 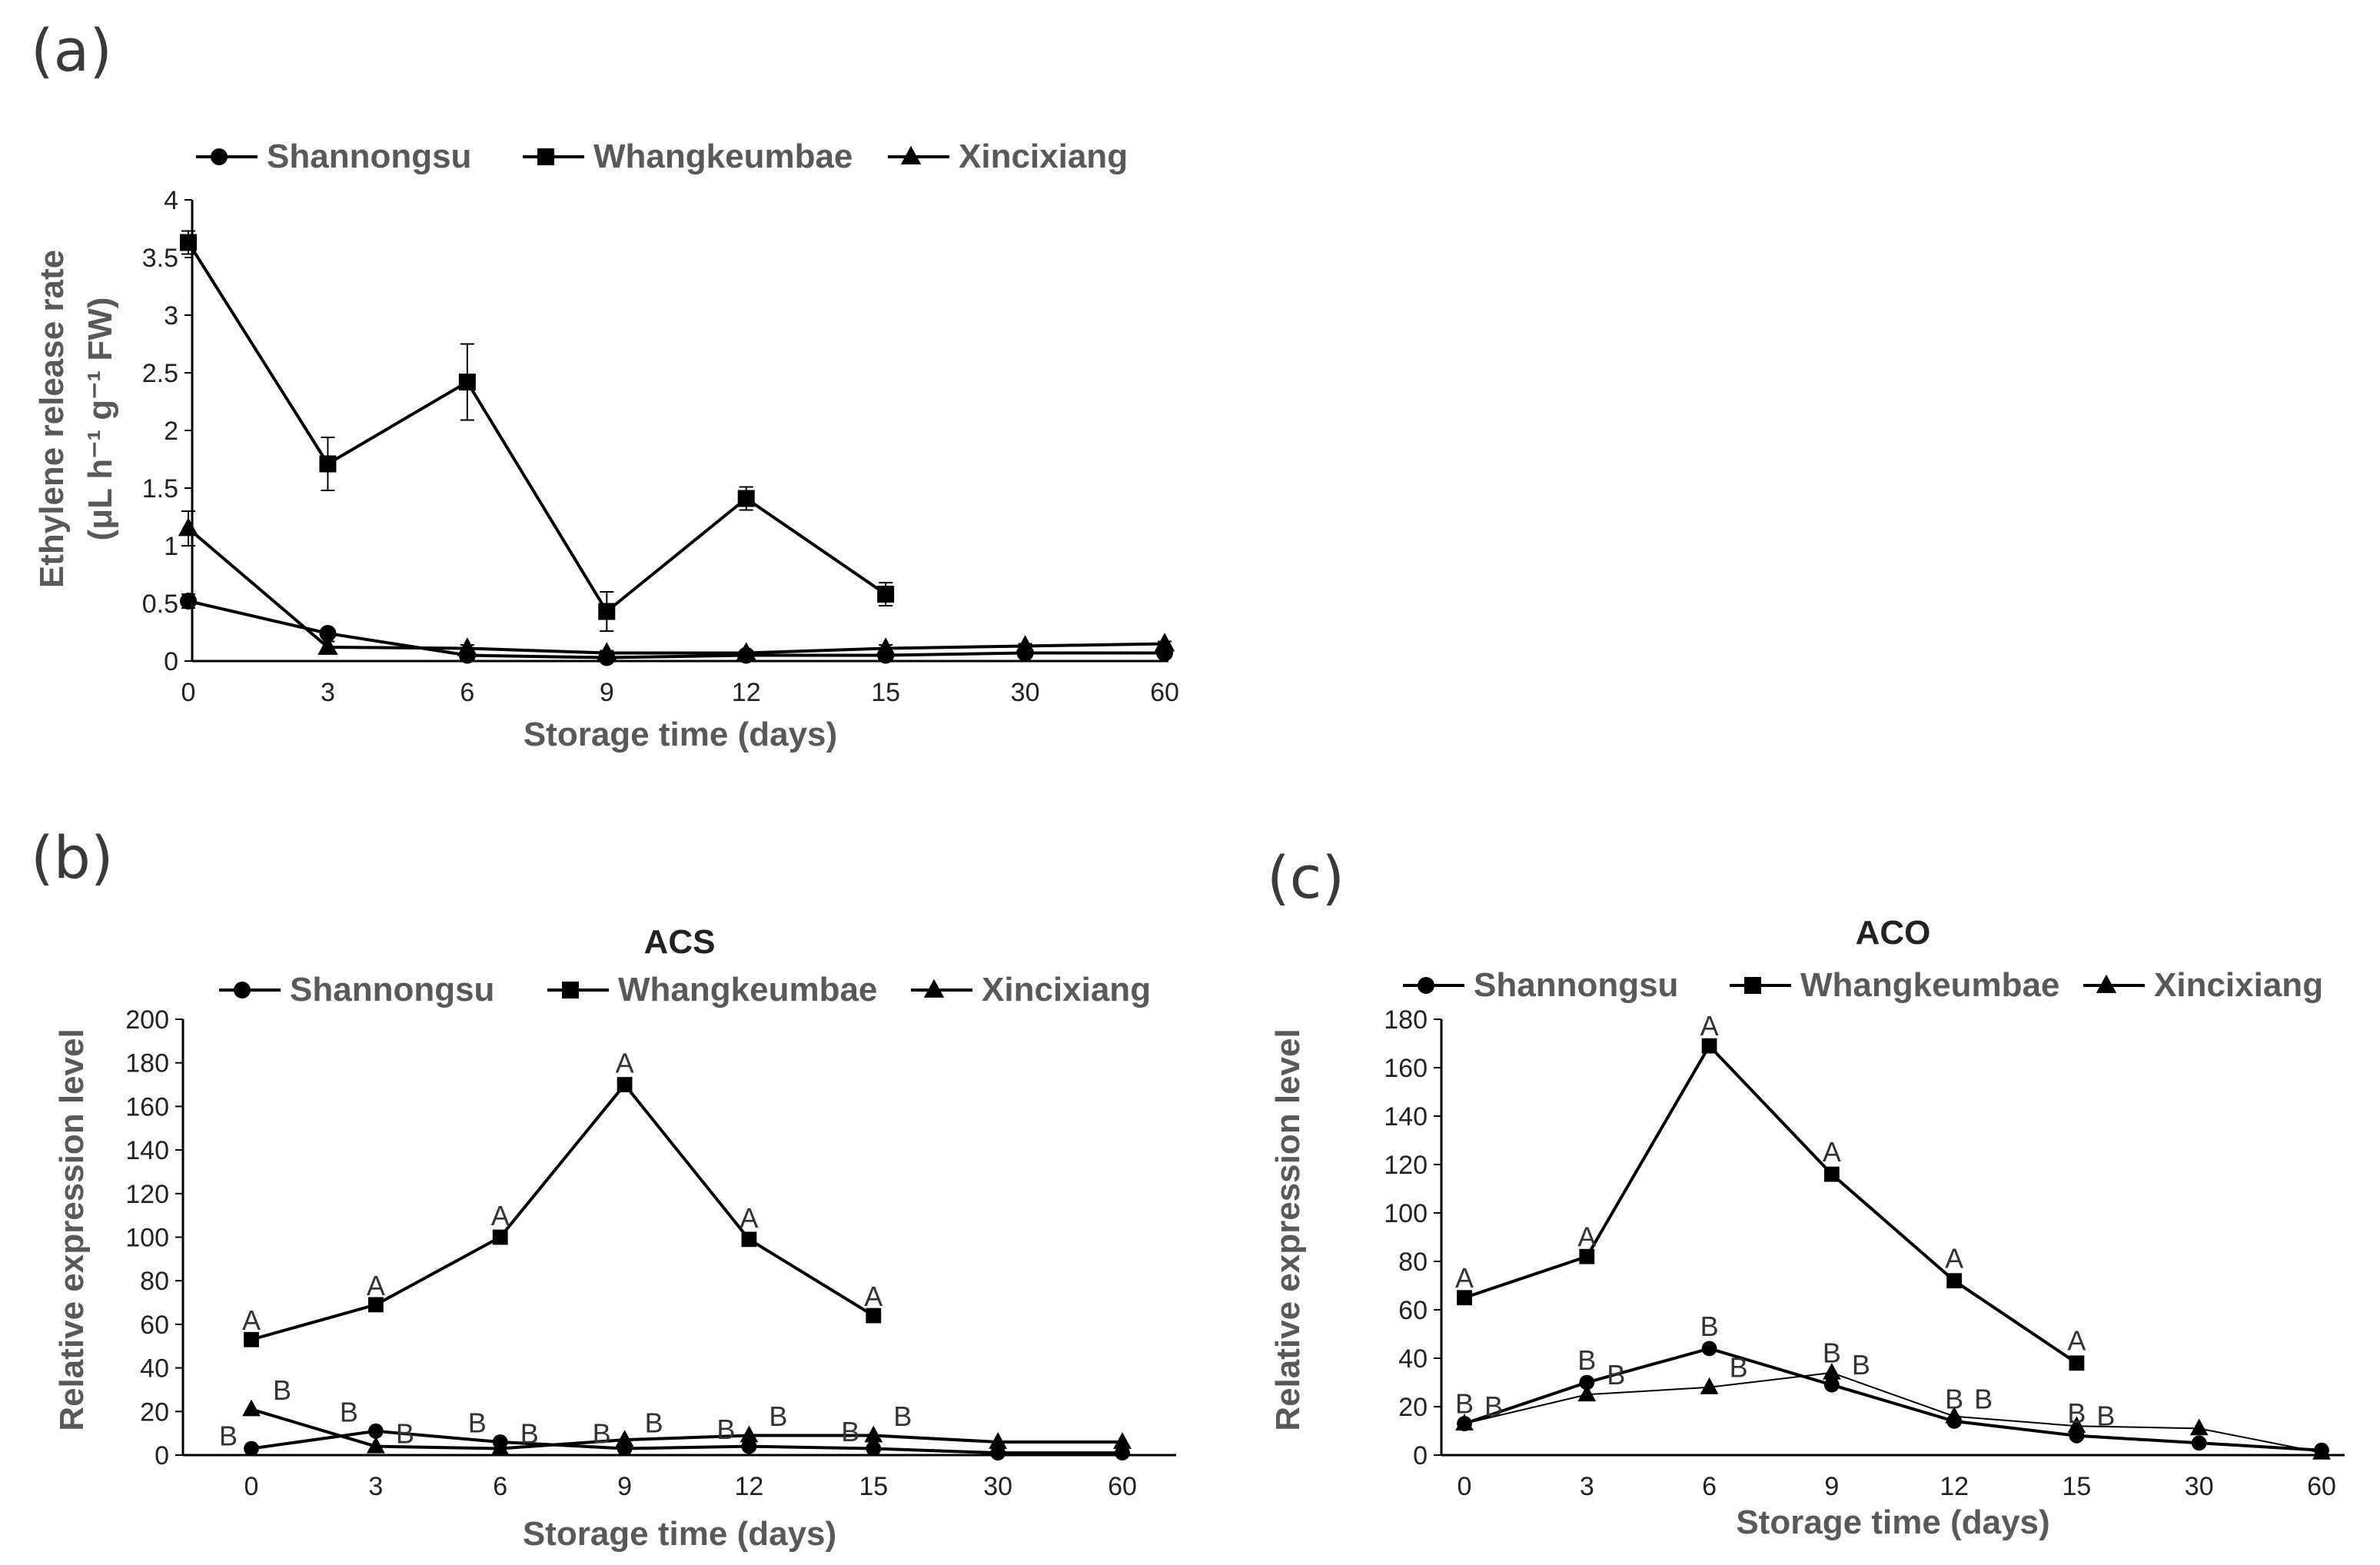 I want to click on y-tick-label: 180, so click(x=1406, y=1020).